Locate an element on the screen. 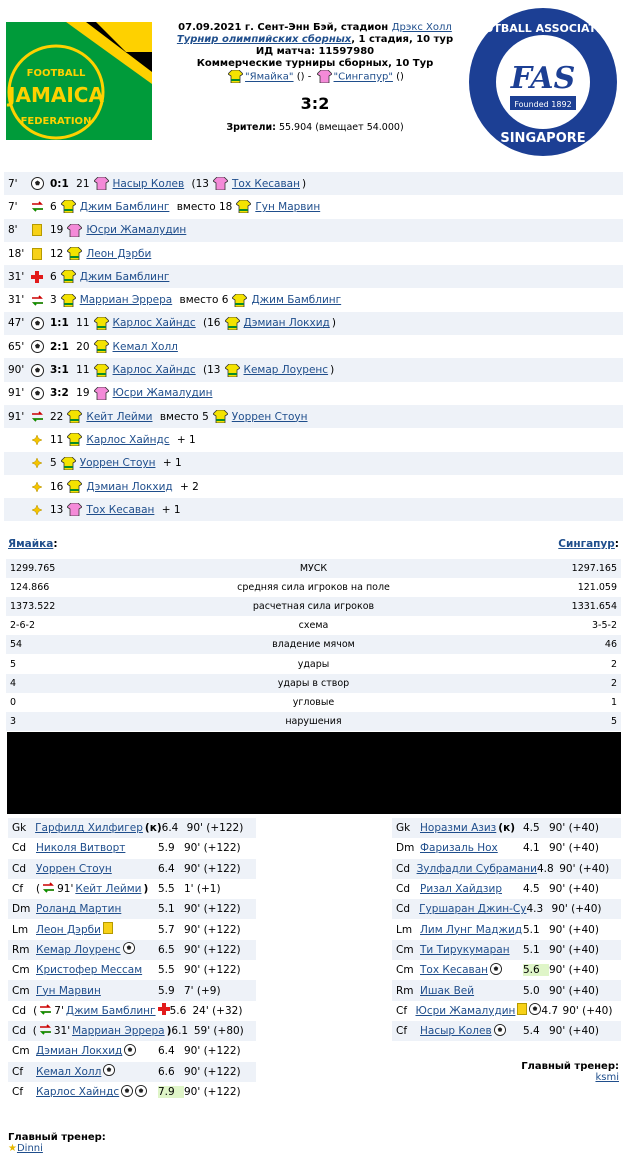  player-link: Ишак Вей is located at coordinates (447, 990).